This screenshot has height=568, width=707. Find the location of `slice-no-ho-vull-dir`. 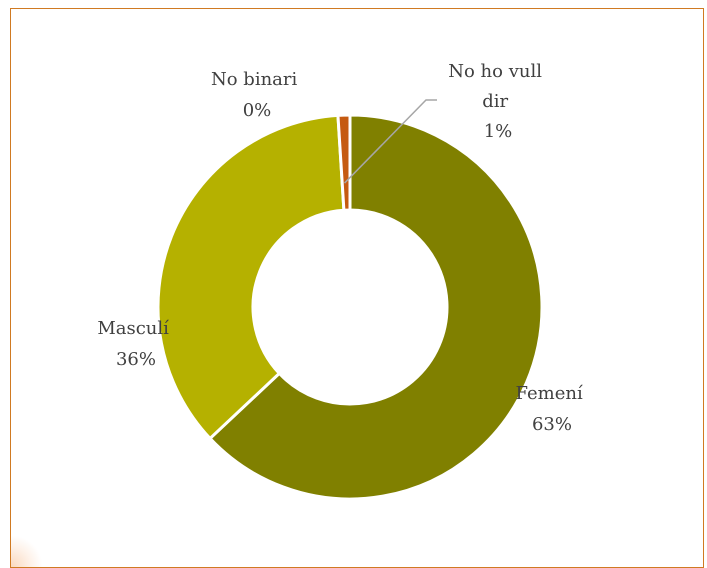

slice-no-ho-vull-dir is located at coordinates (344, 162).